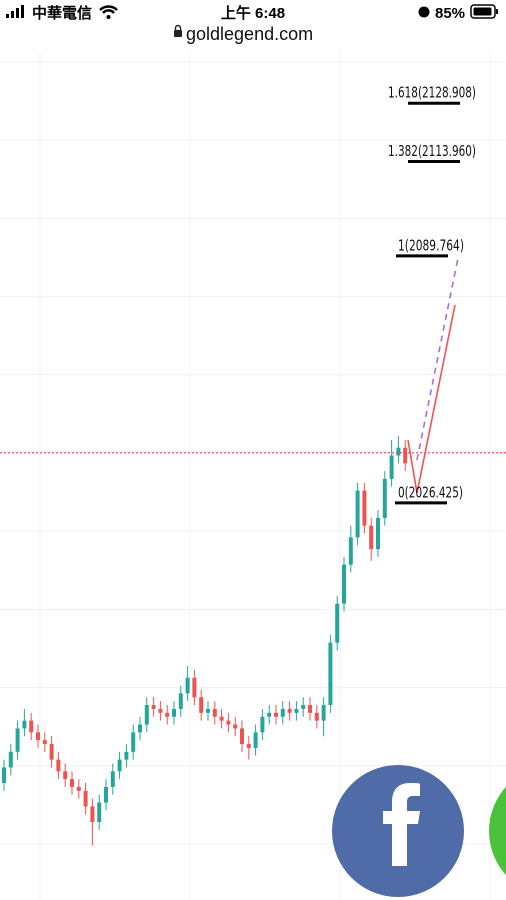 Image resolution: width=506 pixels, height=900 pixels. Describe the element at coordinates (497, 831) in the screenshot. I see `share-button` at that location.